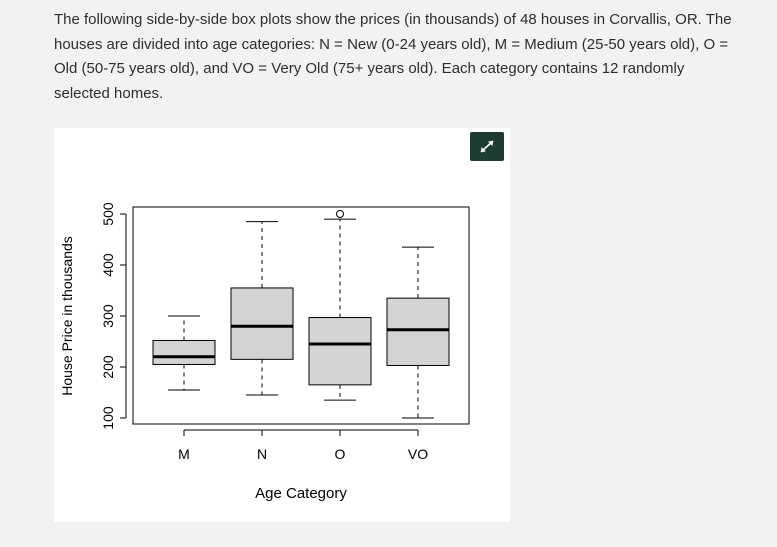  What do you see at coordinates (108, 367) in the screenshot?
I see `y-tick-label: 200` at bounding box center [108, 367].